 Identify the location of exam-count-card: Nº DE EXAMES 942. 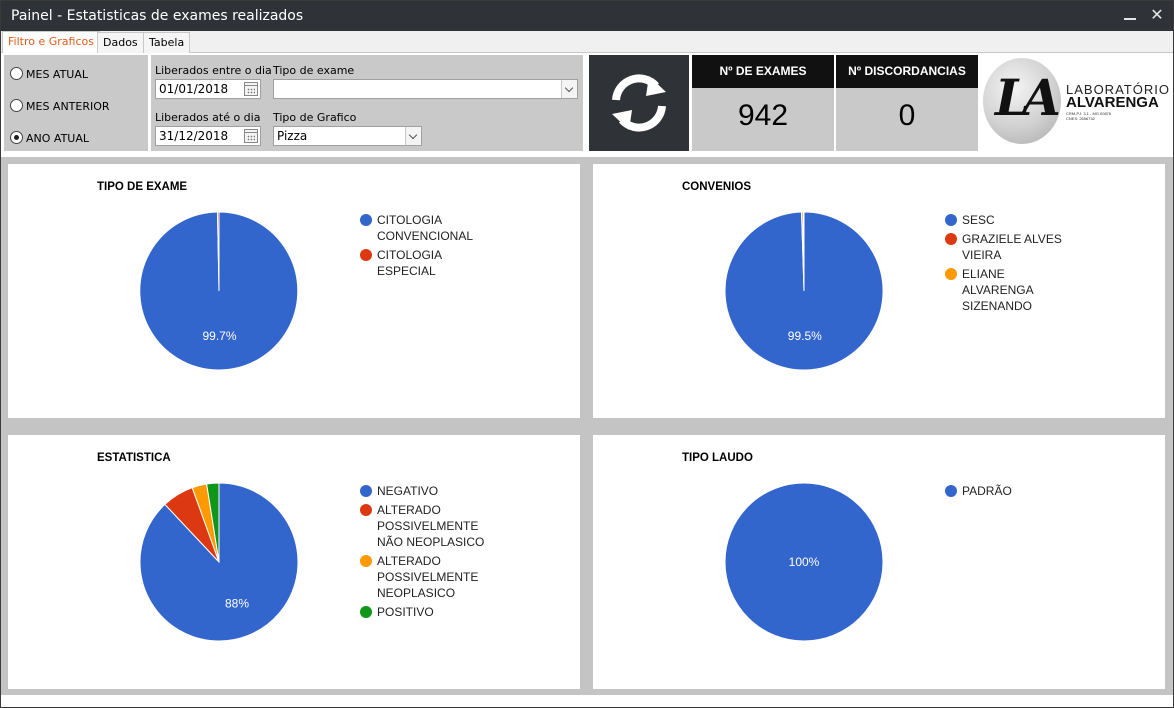
(763, 103).